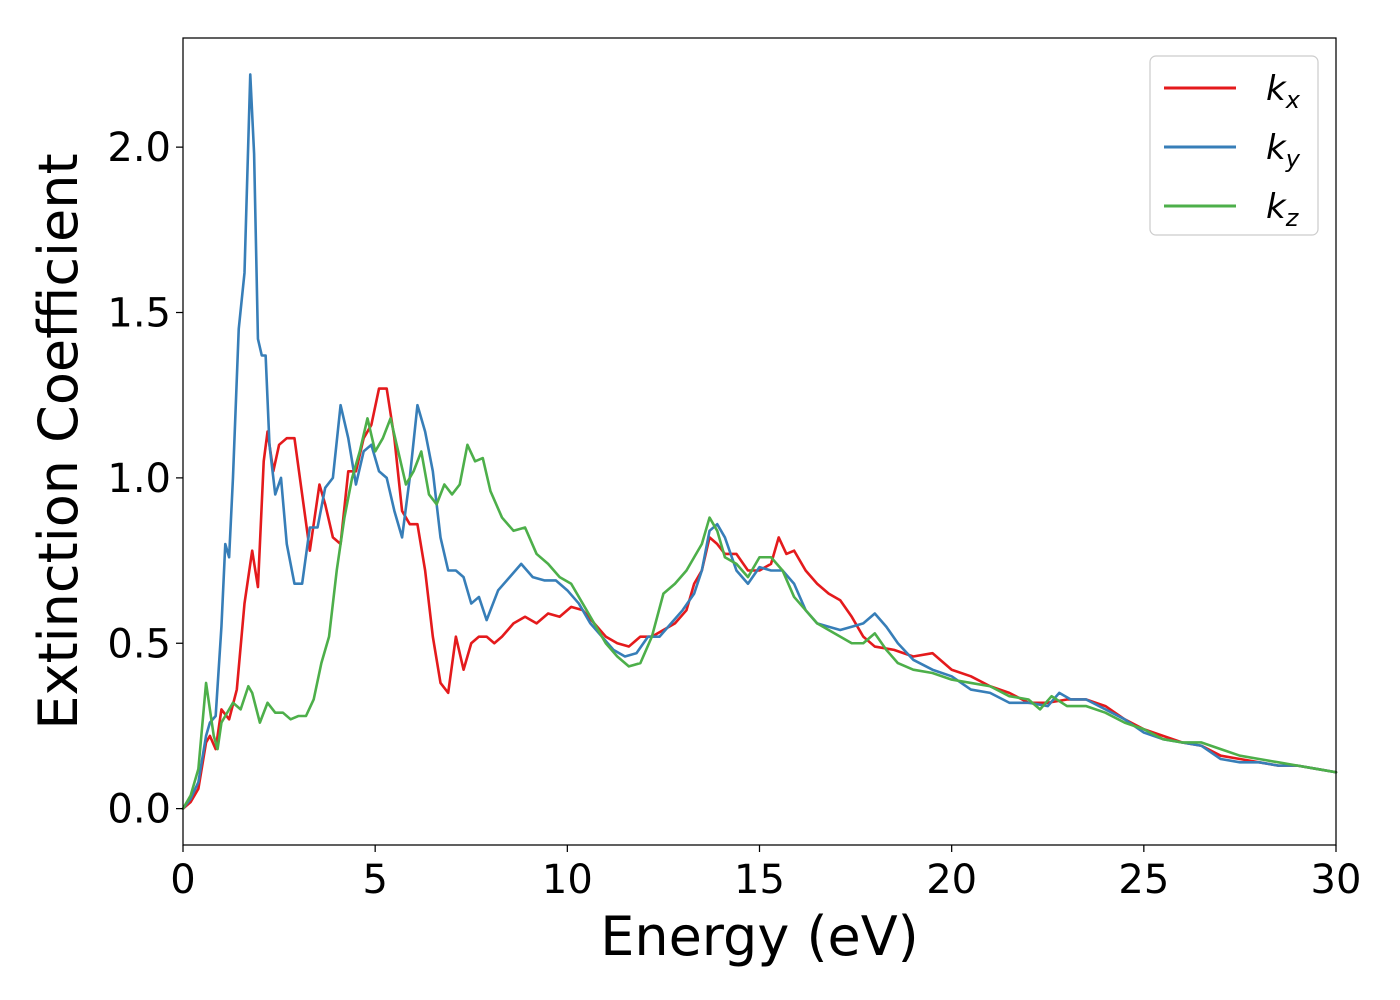  I want to click on y-axis-ticks: 0.0 0.5 1.0 1.5 2.0, so click(145, 479).